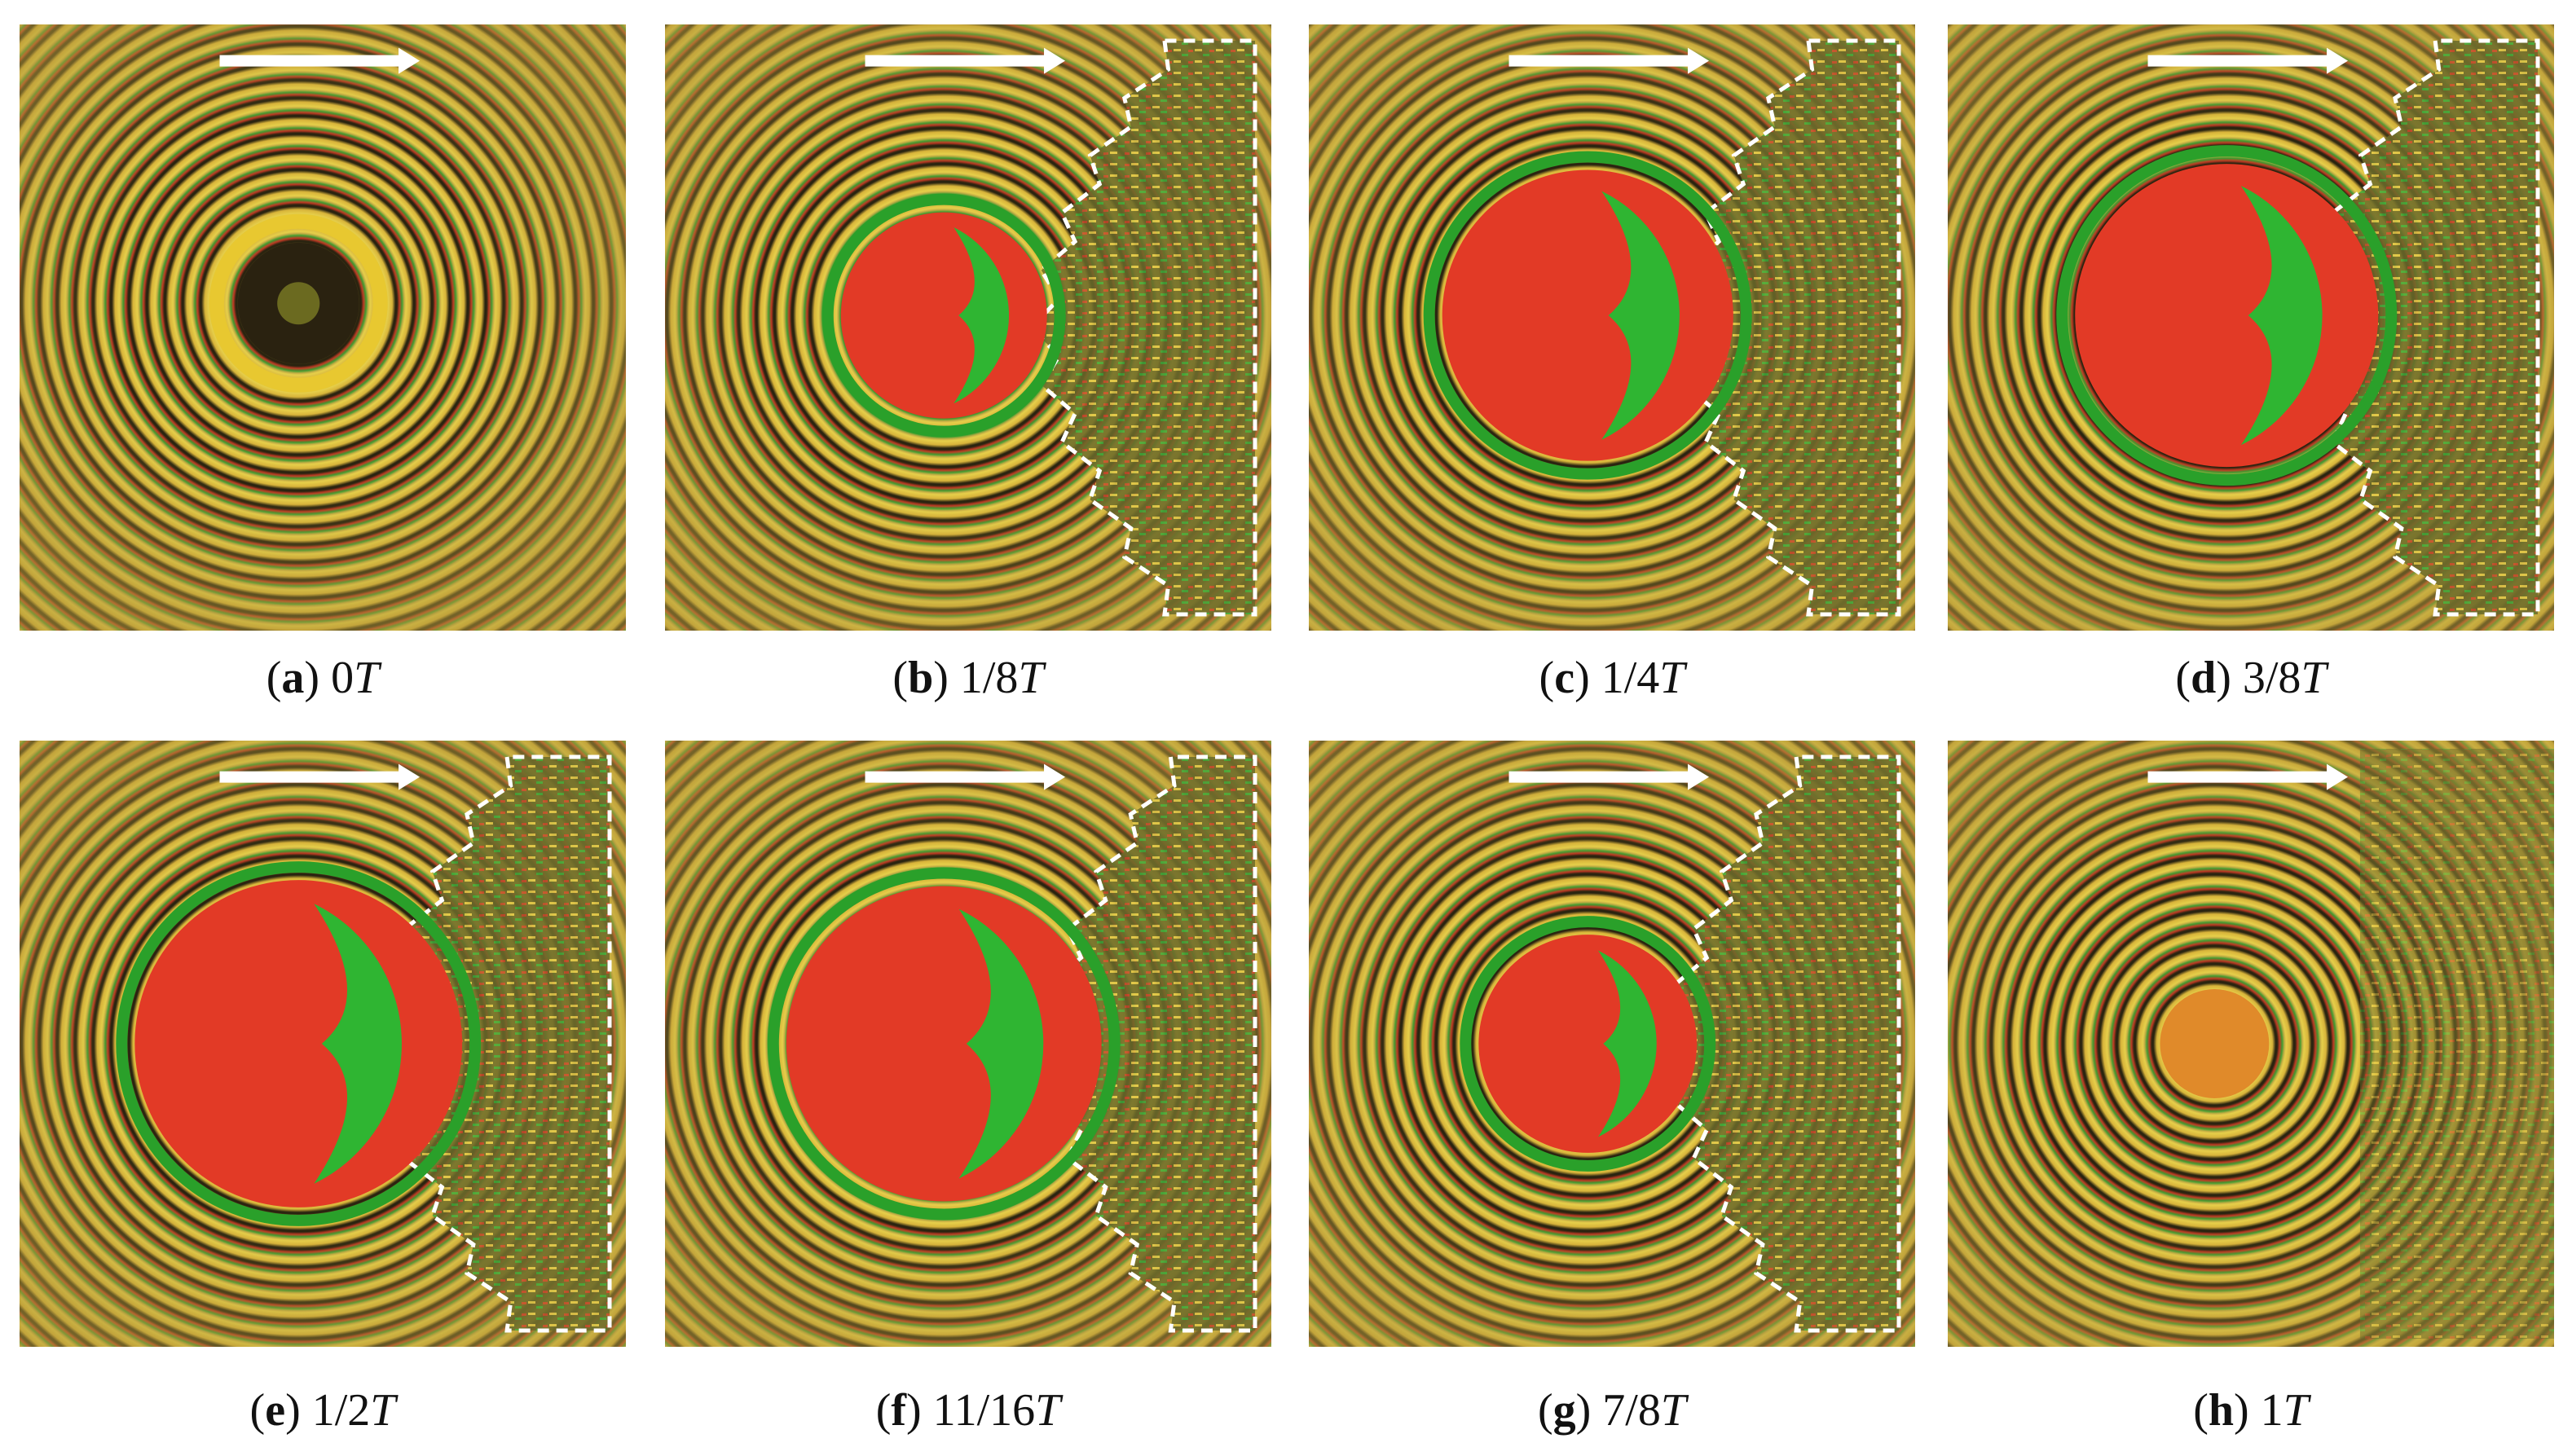 This screenshot has height=1456, width=2572. Describe the element at coordinates (2272, 678) in the screenshot. I see `phase-value: 3/8` at that location.